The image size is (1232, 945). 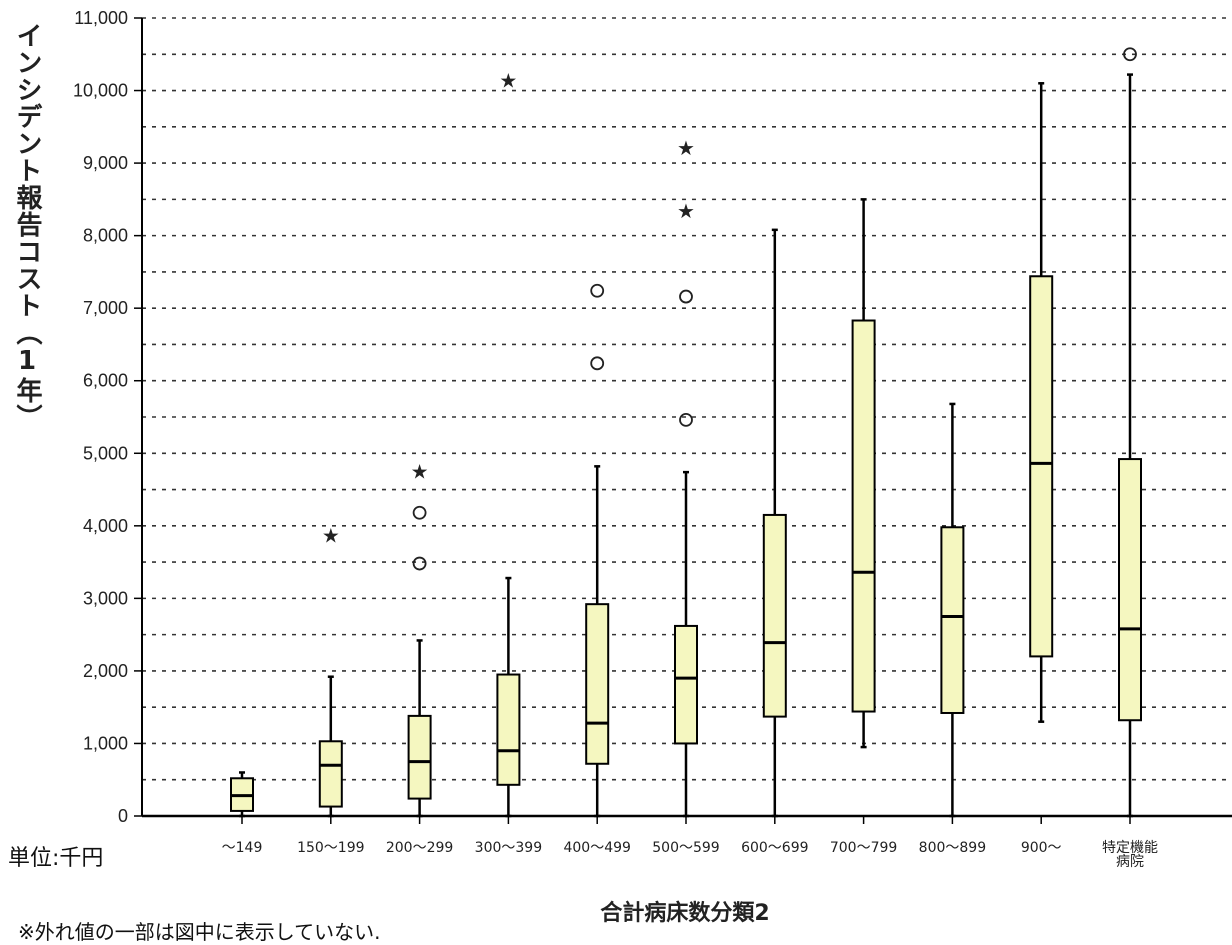 I want to click on x-tick-label: 400～499, so click(x=596, y=848).